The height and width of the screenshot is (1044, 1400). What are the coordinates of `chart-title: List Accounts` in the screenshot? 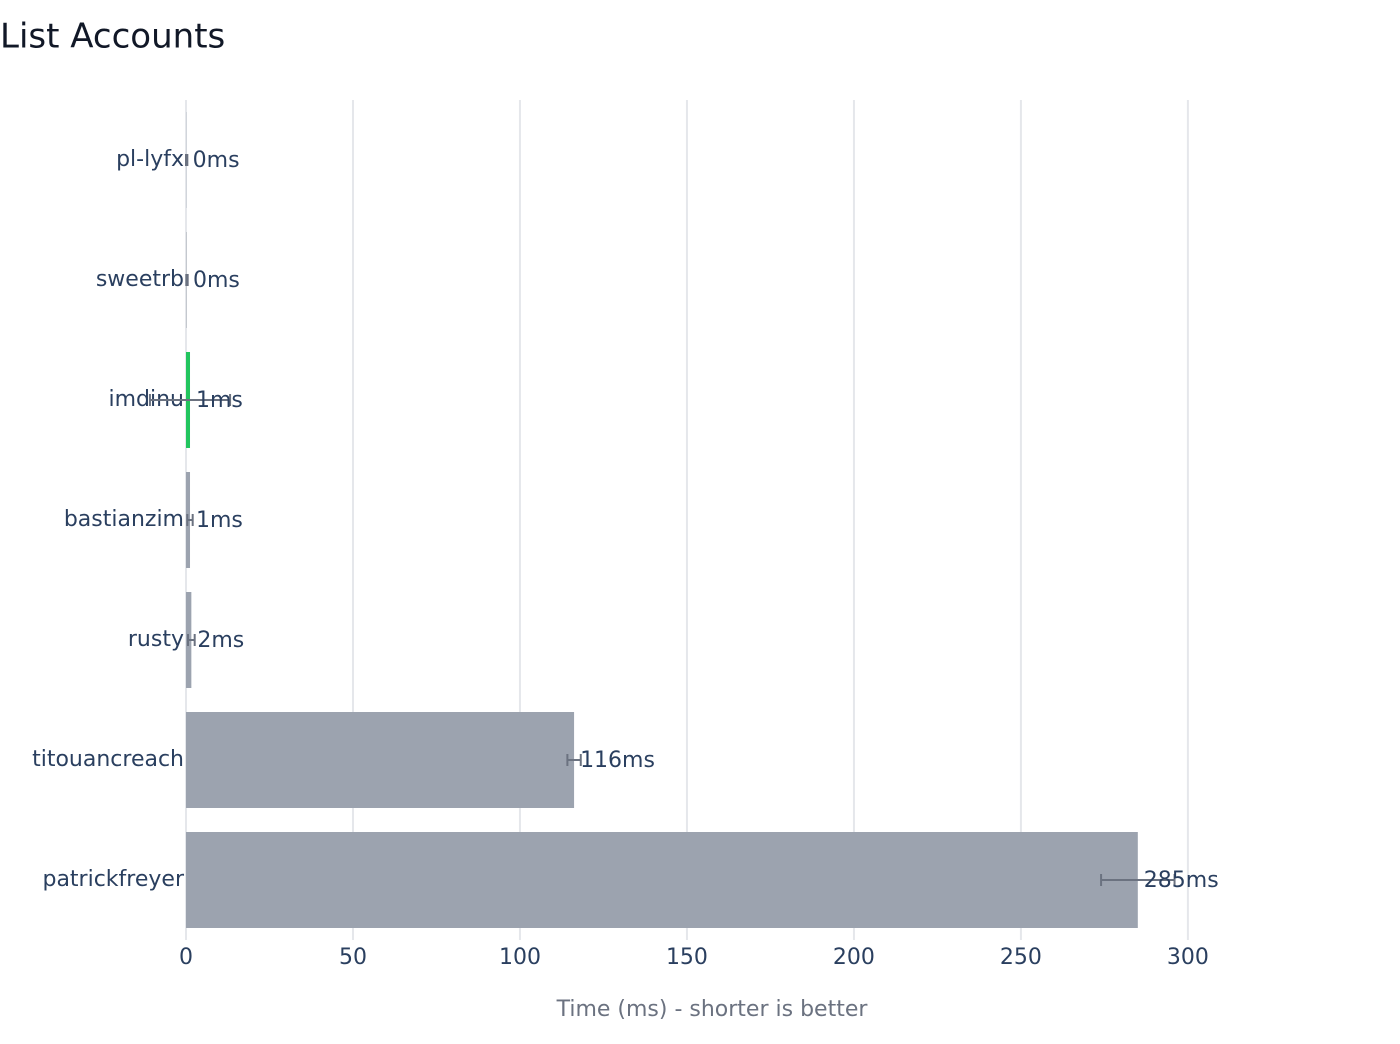 It's located at (112, 37).